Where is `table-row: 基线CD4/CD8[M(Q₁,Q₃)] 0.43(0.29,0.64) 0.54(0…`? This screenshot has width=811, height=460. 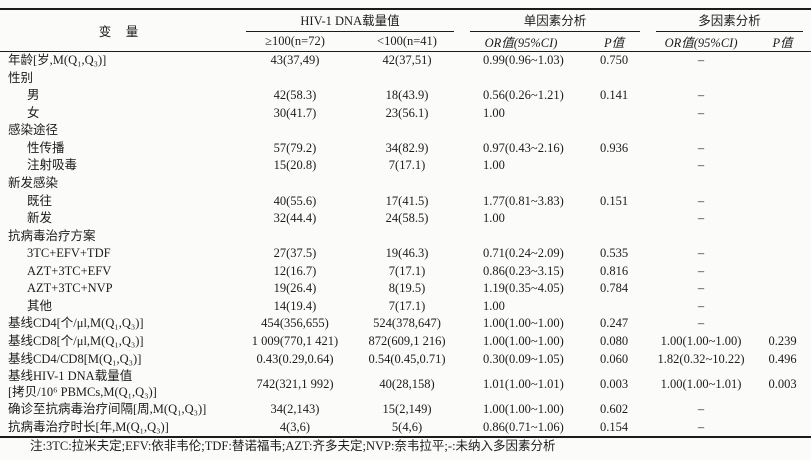
table-row: 基线CD4/CD8[M(Q₁,Q₃)] 0.43(0.29,0.64) 0.54(0… is located at coordinates (405, 359).